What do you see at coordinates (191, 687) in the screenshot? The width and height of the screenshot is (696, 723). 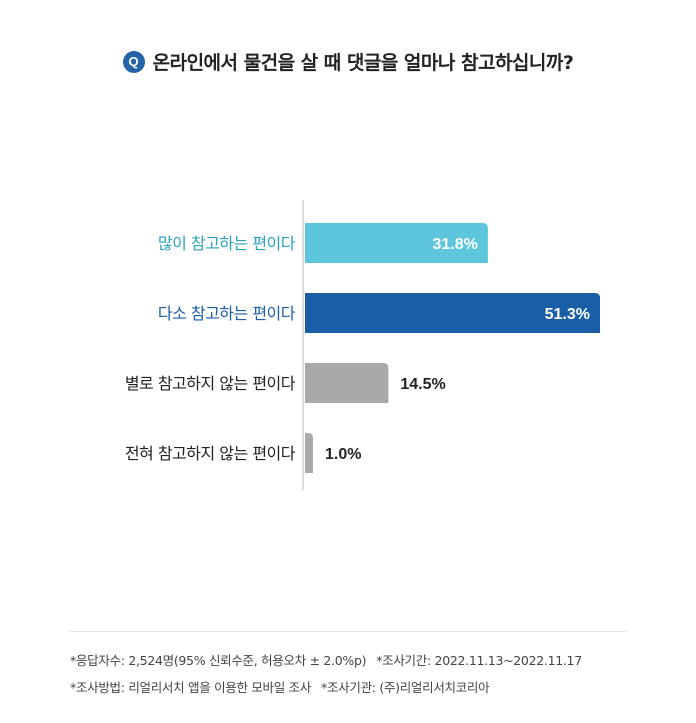 I see `footer-method: *조사방법: 리얼리서치 앱을 이용한 모바일 조사` at bounding box center [191, 687].